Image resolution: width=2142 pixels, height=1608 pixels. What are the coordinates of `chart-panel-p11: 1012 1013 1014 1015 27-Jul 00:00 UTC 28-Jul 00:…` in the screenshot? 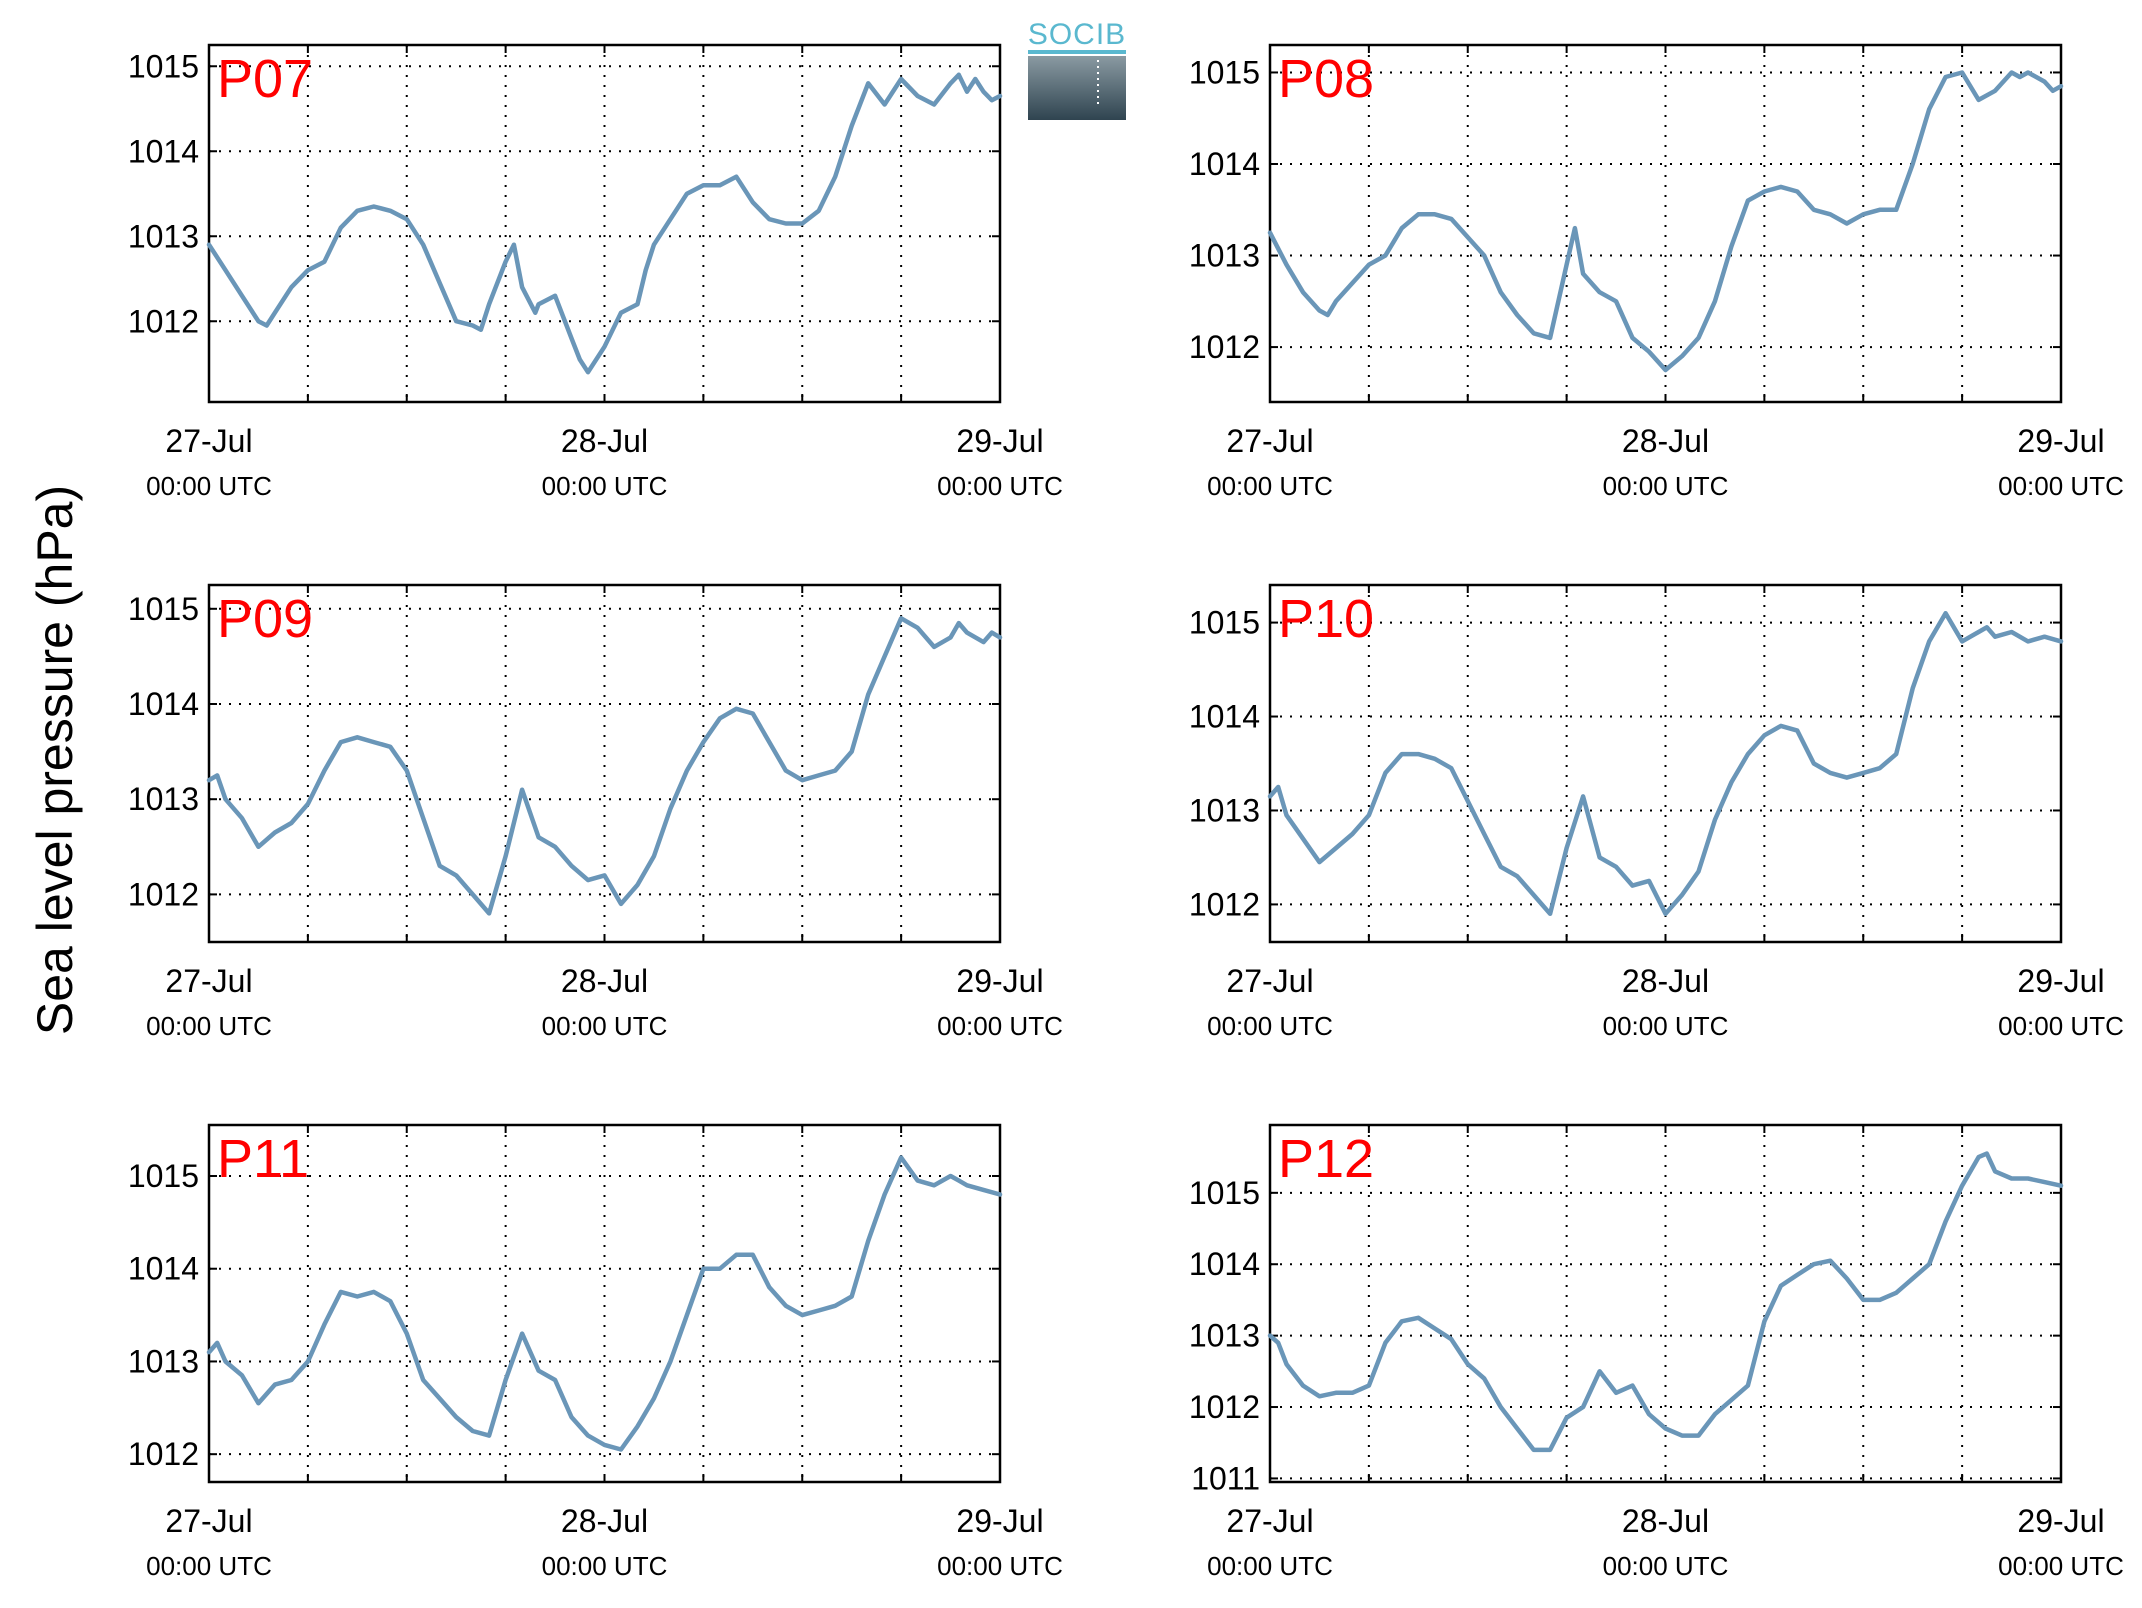 It's located at (595, 1352).